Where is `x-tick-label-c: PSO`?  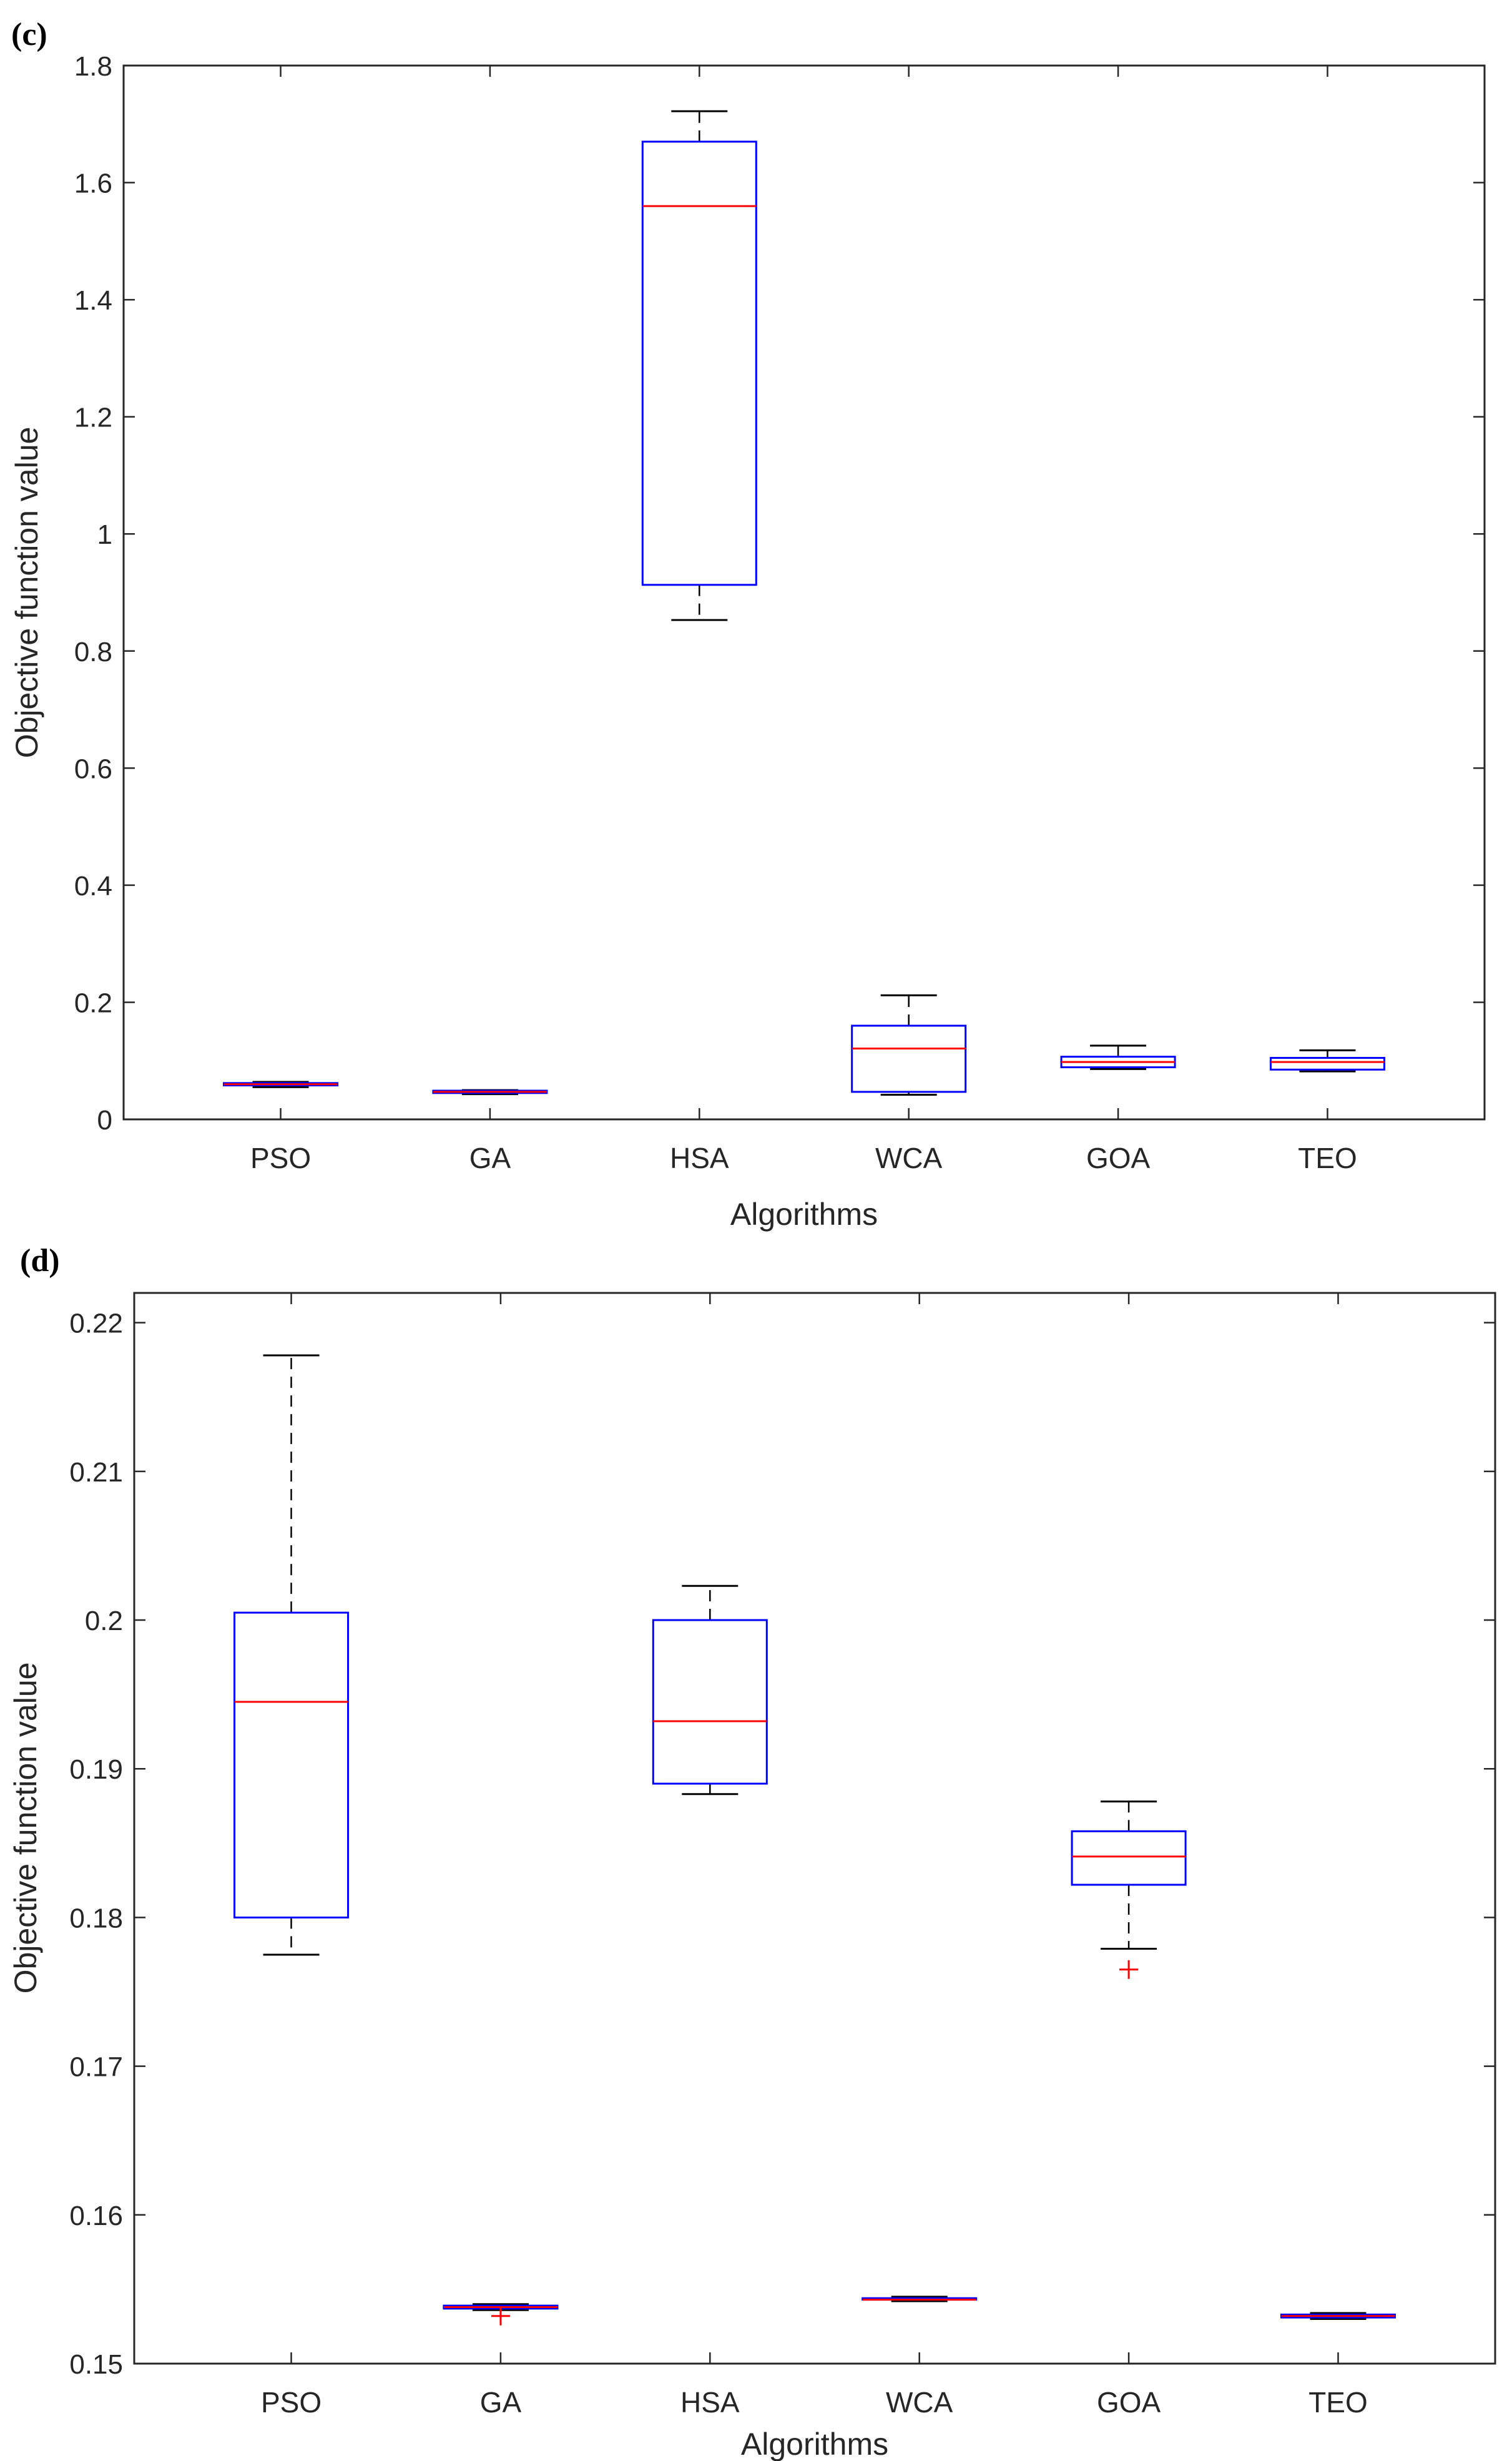
x-tick-label-c: PSO is located at coordinates (280, 1158).